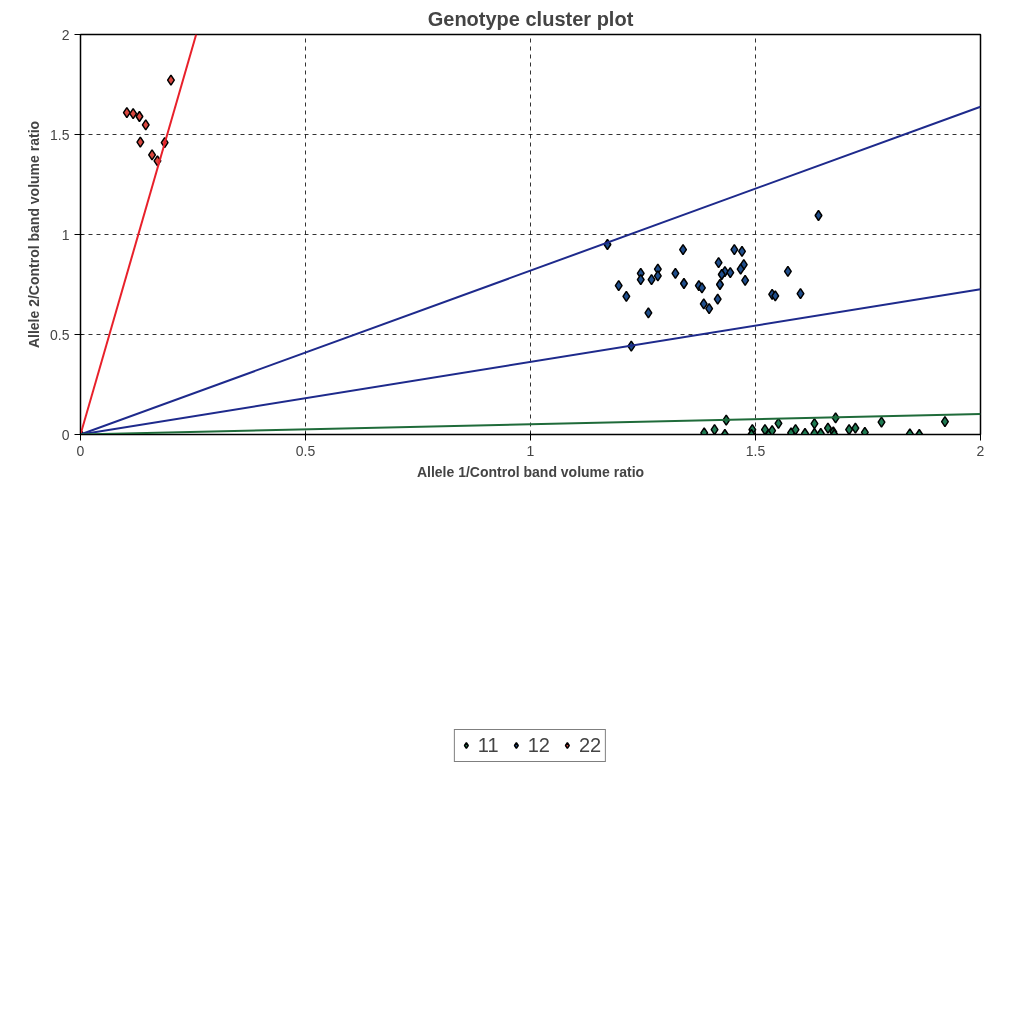  I want to click on y-axis-title: Allele 2/Control band volume ratio, so click(34, 234).